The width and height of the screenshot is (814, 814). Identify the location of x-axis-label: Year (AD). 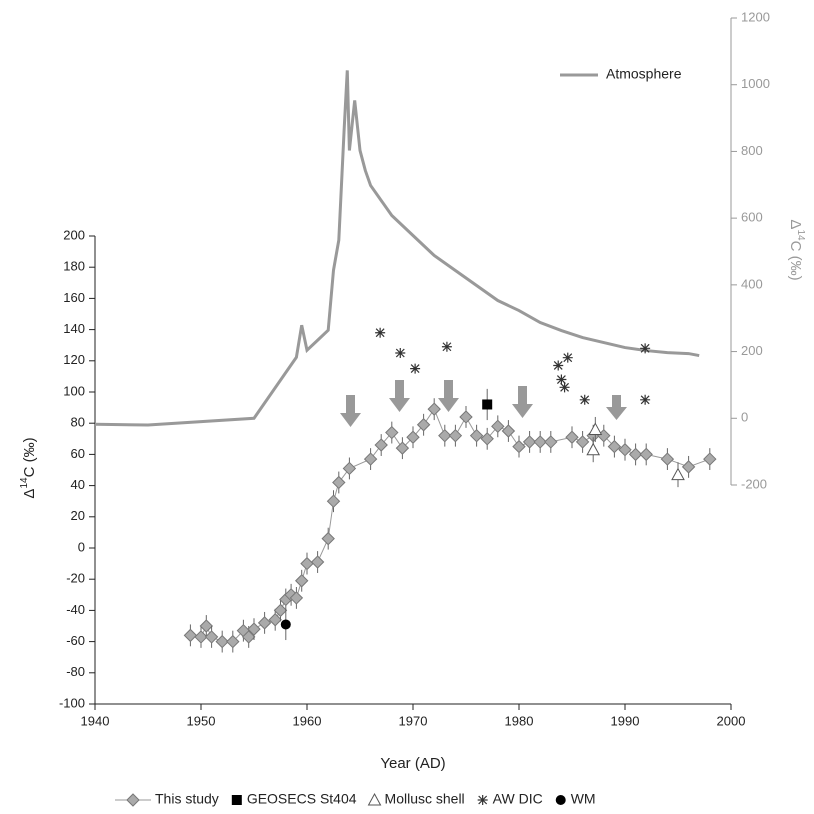
(412, 763).